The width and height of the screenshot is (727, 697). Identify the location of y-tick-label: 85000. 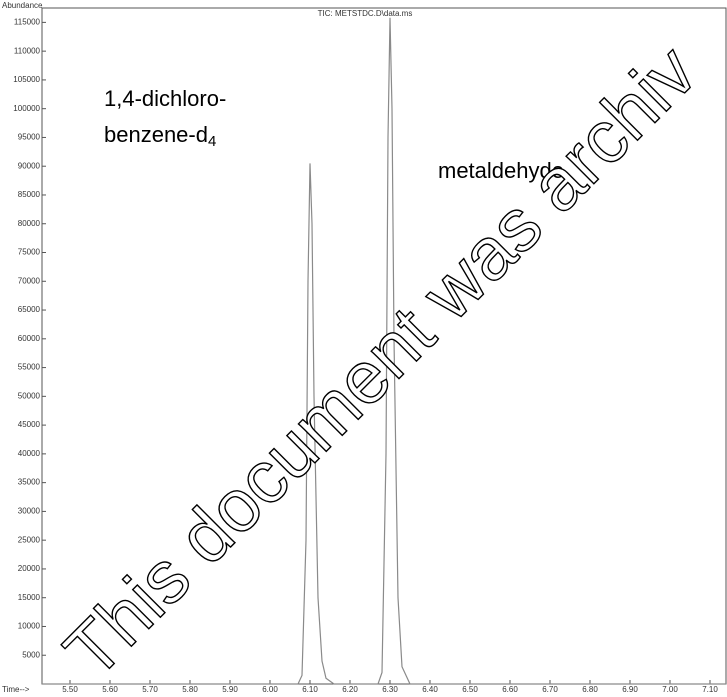
(29, 194).